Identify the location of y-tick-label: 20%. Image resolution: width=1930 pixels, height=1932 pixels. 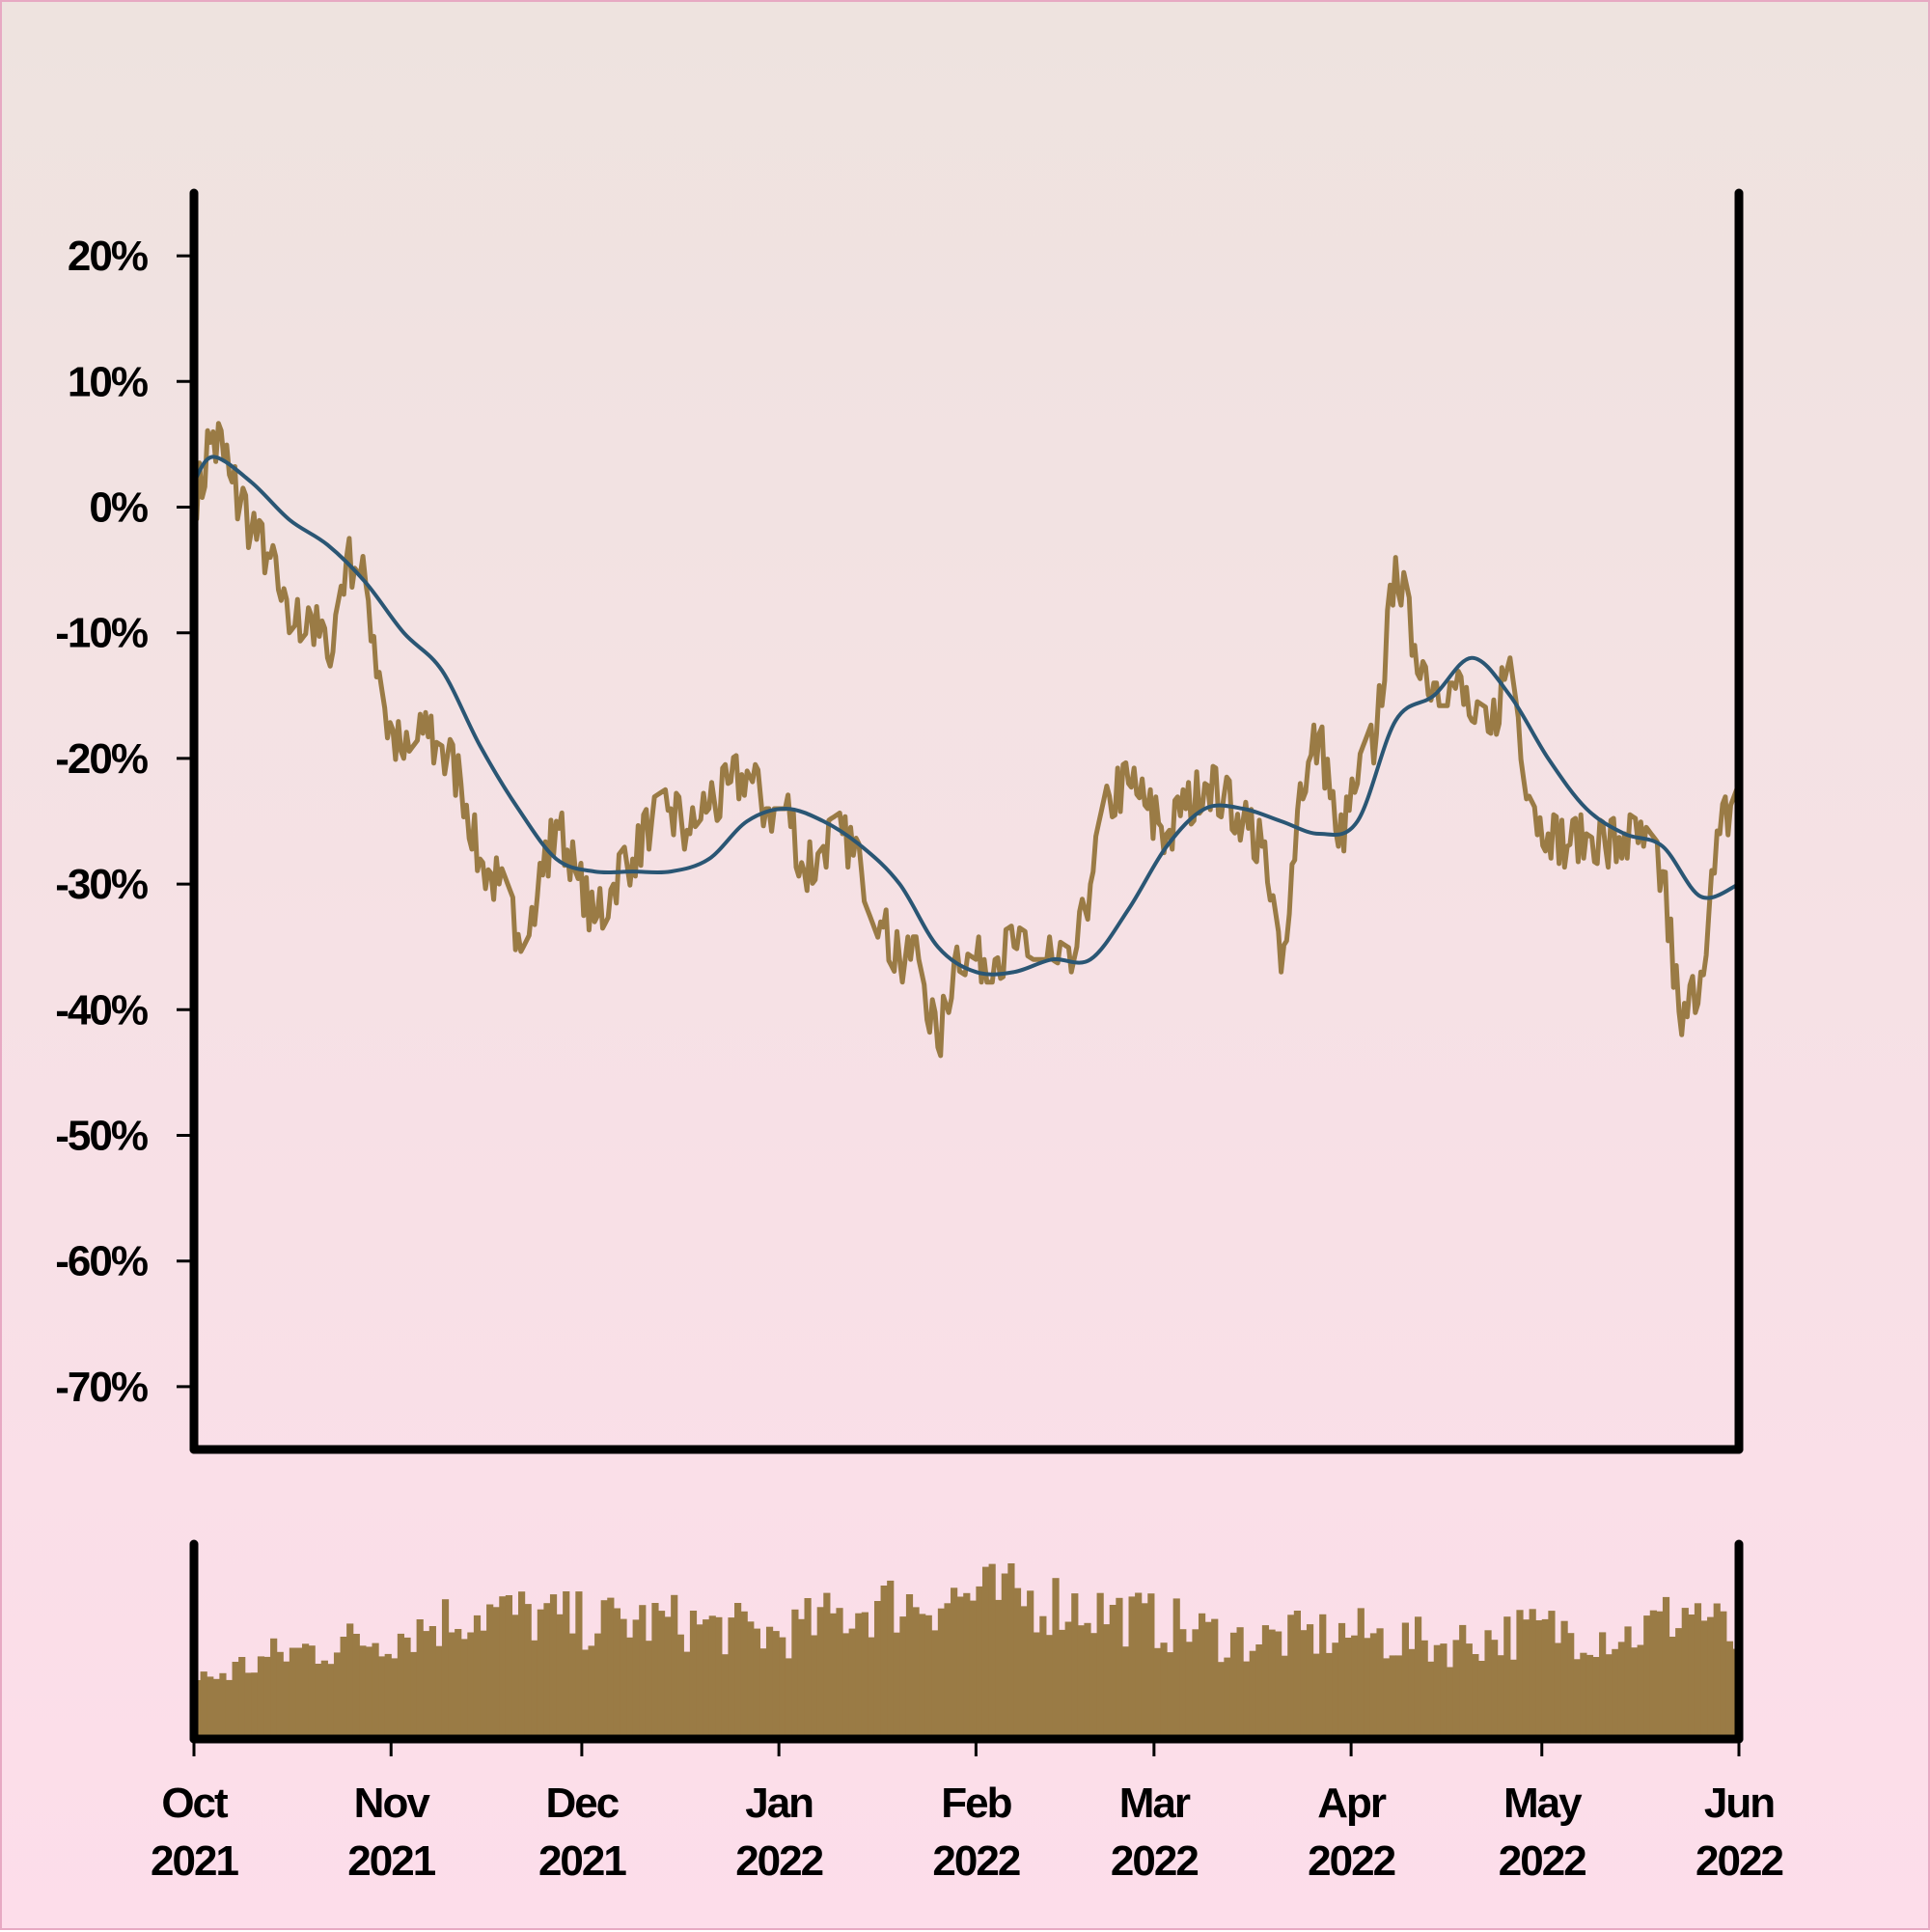
(108, 256).